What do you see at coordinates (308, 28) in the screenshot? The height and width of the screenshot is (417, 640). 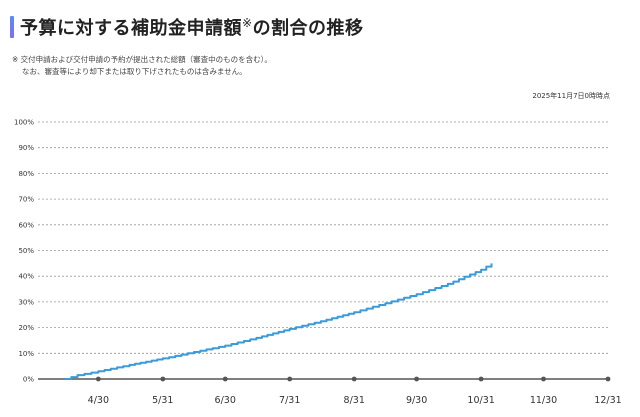 I see `title-tail: の割合の推移` at bounding box center [308, 28].